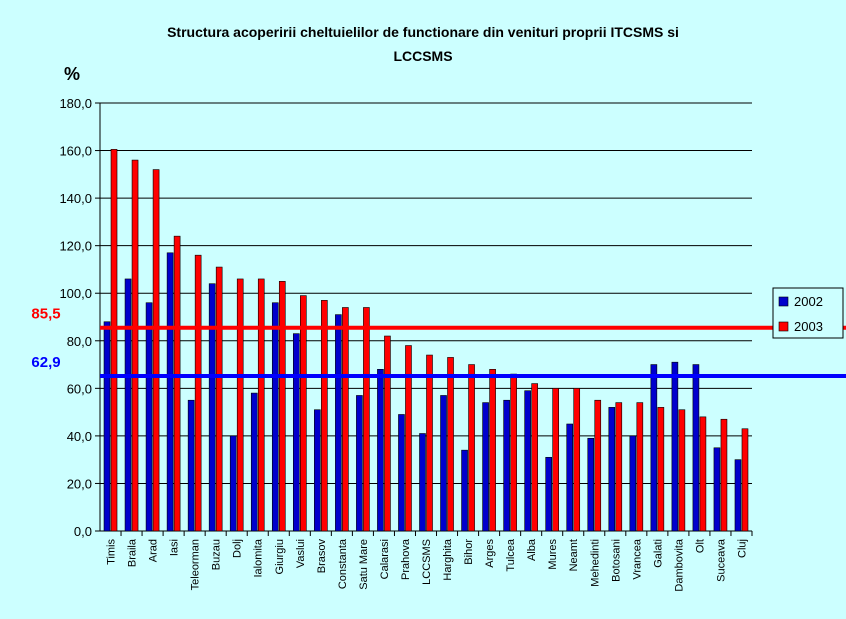 This screenshot has width=846, height=619. Describe the element at coordinates (112, 552) in the screenshot. I see `category-label: Timis` at that location.